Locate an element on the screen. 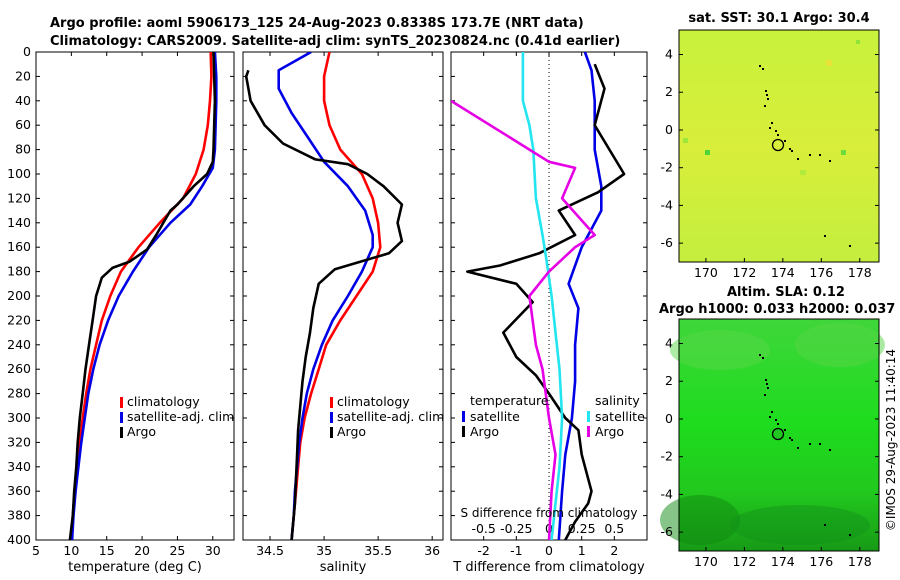 The height and width of the screenshot is (580, 900). legend-argo: Argo is located at coordinates (484, 431).